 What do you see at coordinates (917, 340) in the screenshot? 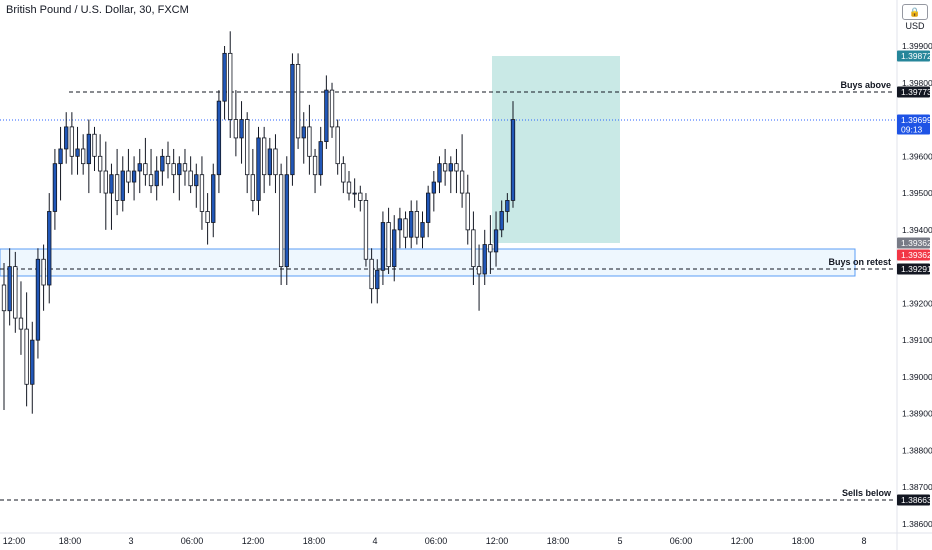
I see `y-tick-label: 1.39100` at bounding box center [917, 340].